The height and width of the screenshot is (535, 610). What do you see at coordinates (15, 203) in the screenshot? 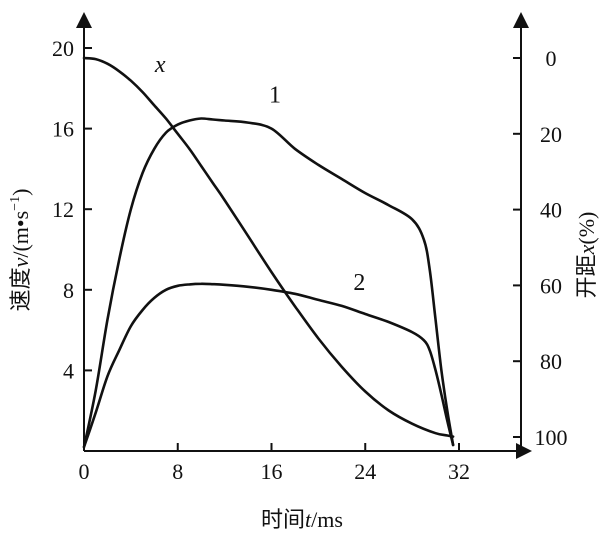
I see `left-y-axis-title-unit-sup: −1` at bounding box center [15, 203].